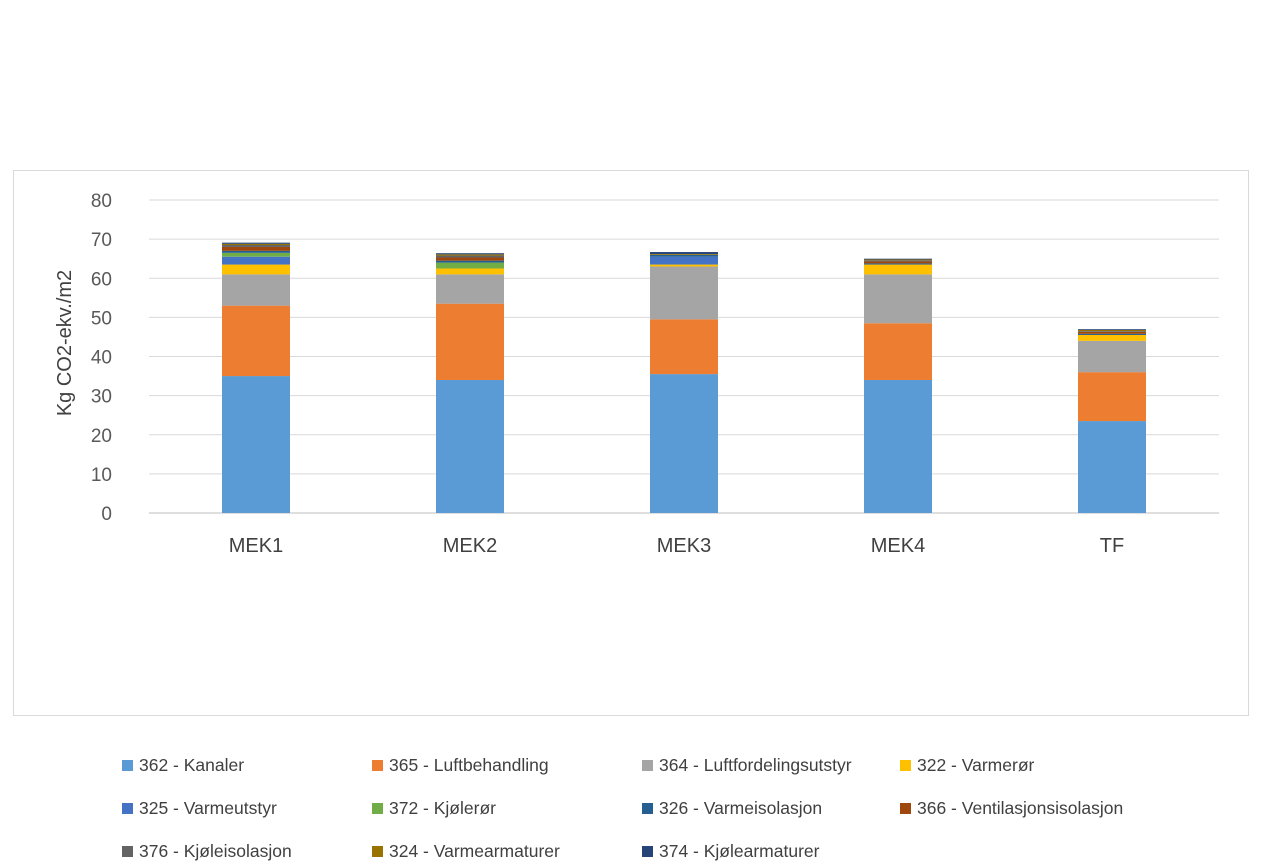 The image size is (1268, 862). What do you see at coordinates (192, 765) in the screenshot?
I see `legend-label: 362 - Kanaler` at bounding box center [192, 765].